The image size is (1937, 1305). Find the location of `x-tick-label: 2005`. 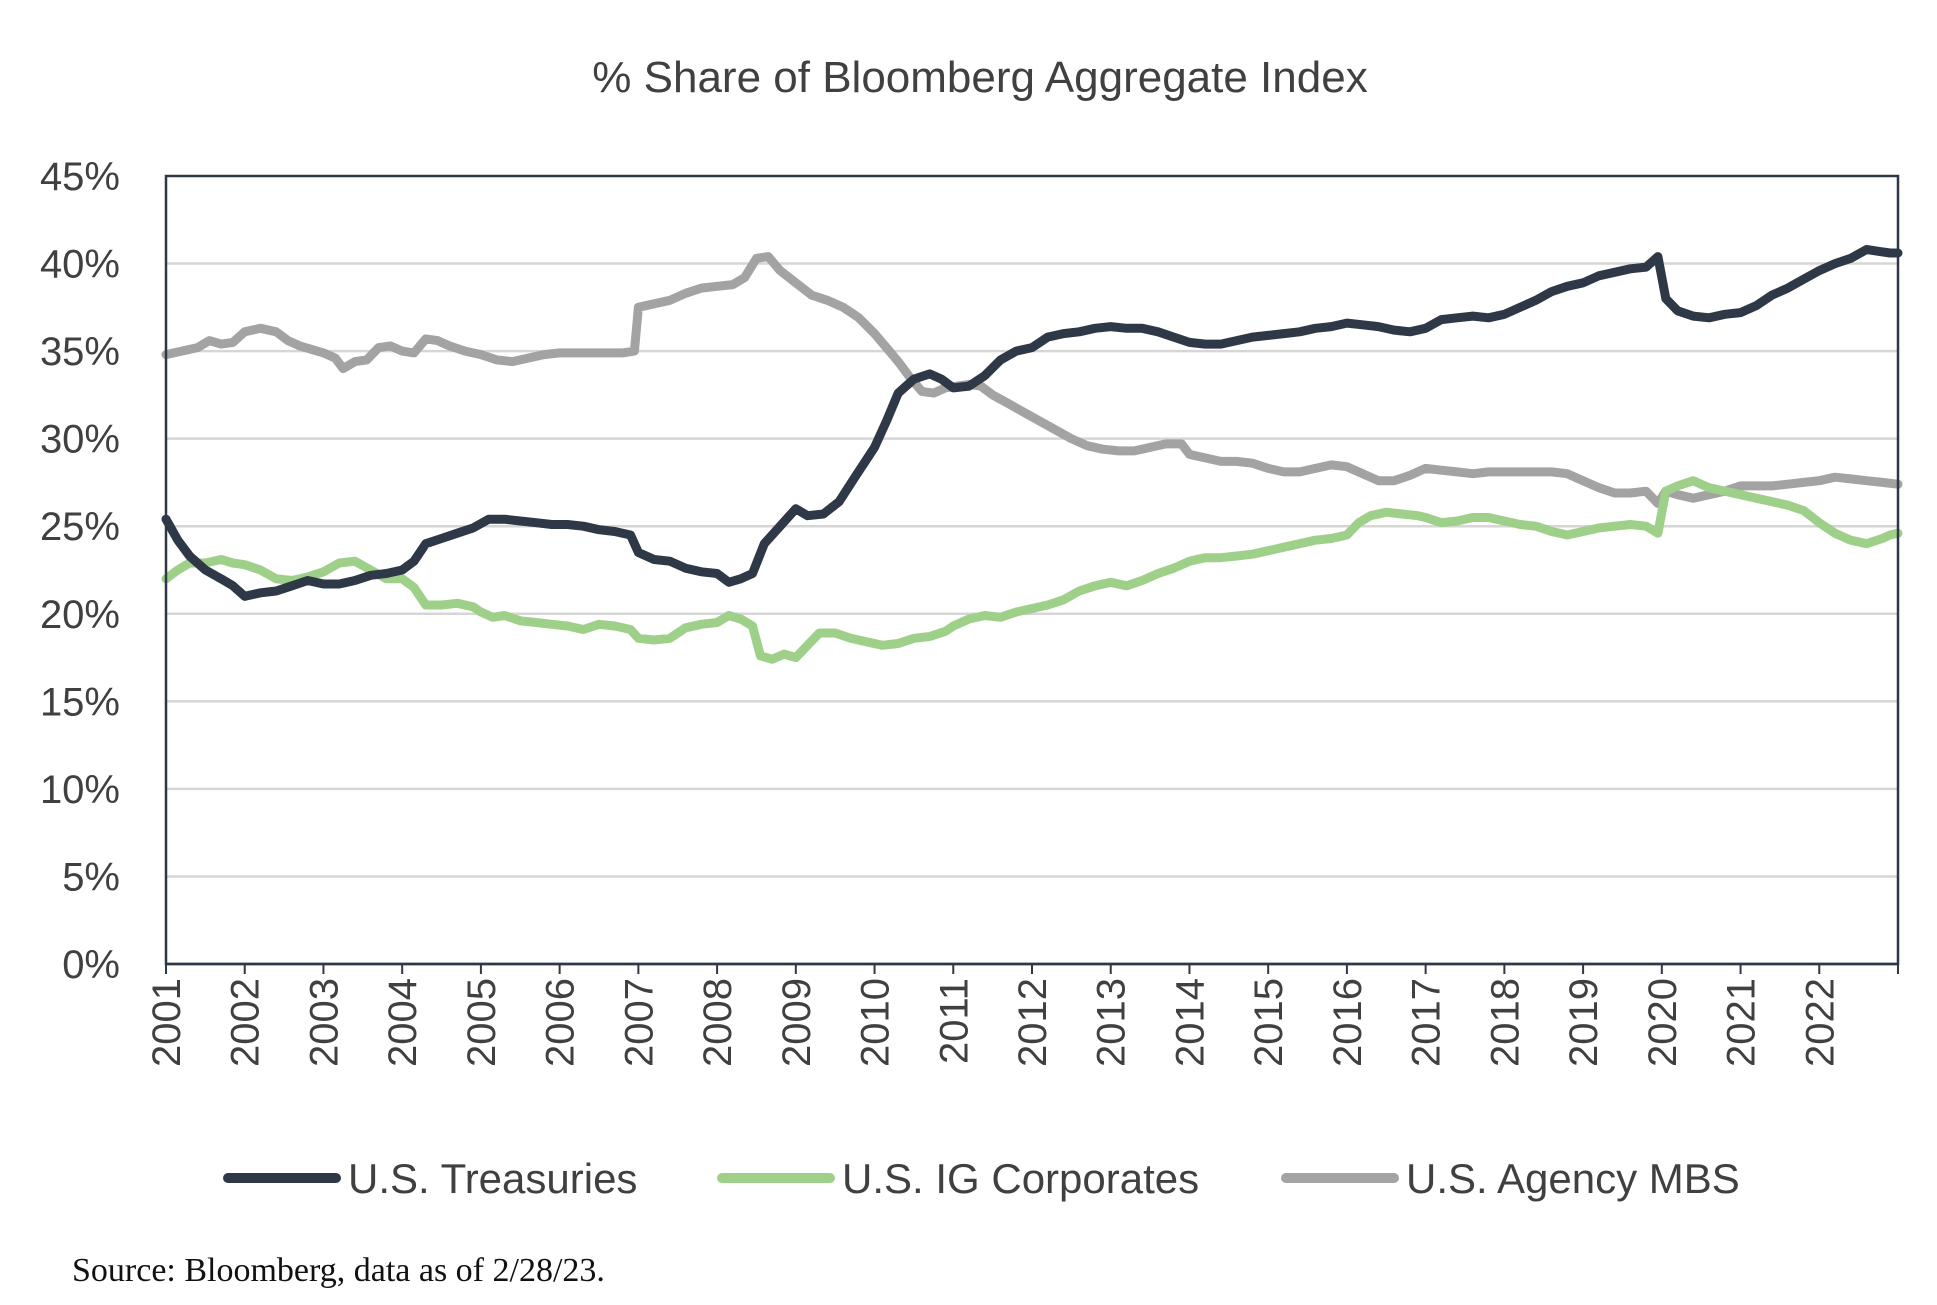

x-tick-label: 2005 is located at coordinates (482, 1022).